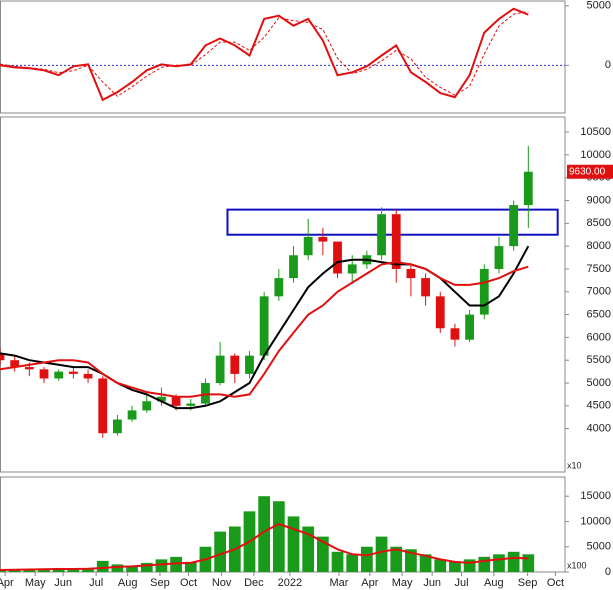  Describe the element at coordinates (574, 465) in the screenshot. I see `unit-label: x10` at that location.